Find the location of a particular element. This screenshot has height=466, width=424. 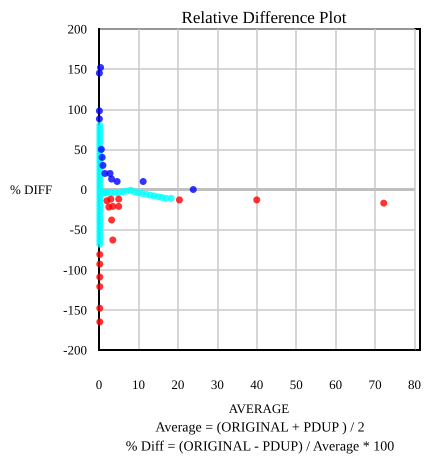

x-tick-label: 70 is located at coordinates (375, 384).